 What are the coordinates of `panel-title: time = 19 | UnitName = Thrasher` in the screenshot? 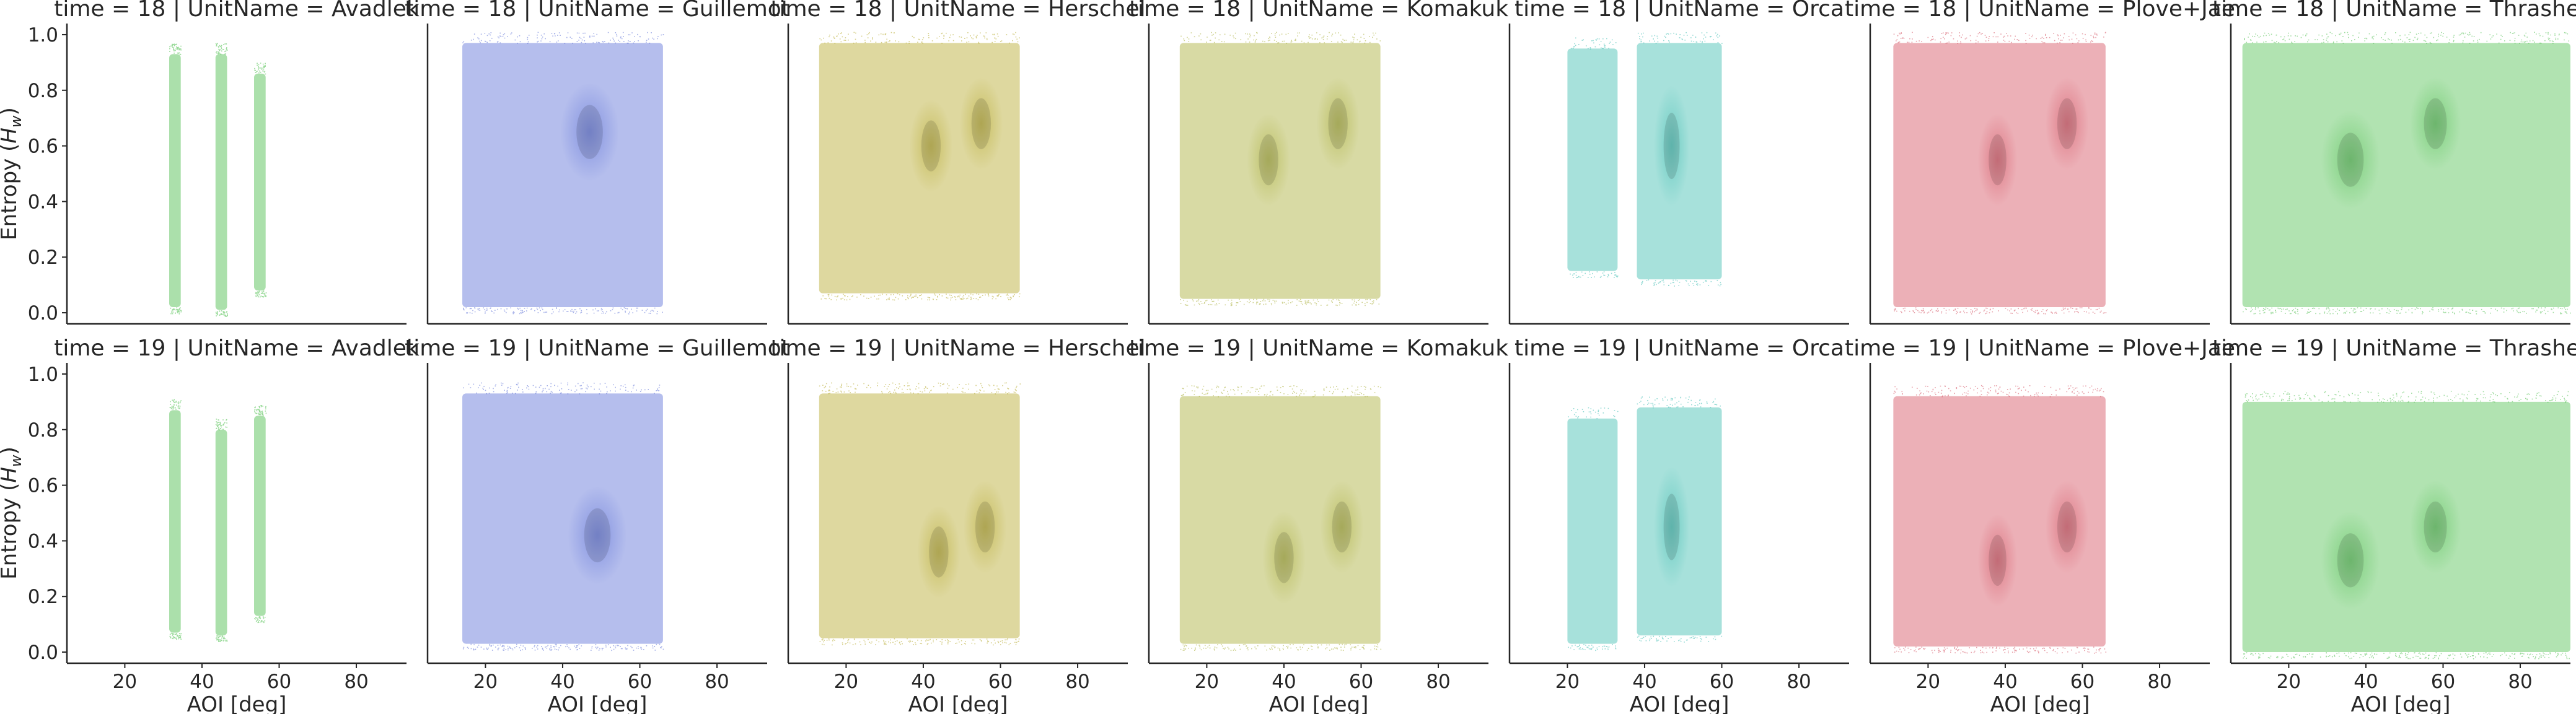 It's located at (2394, 348).